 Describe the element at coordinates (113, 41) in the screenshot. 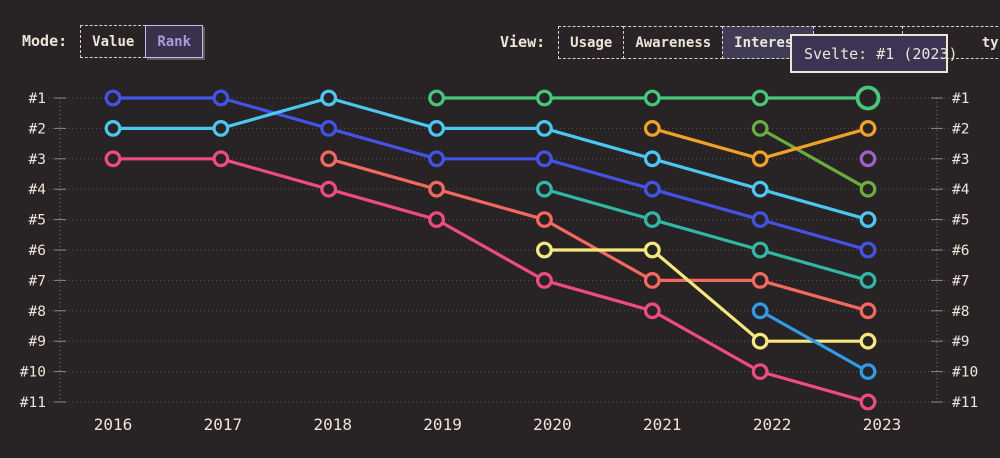

I see `mode-option-value: Value` at that location.